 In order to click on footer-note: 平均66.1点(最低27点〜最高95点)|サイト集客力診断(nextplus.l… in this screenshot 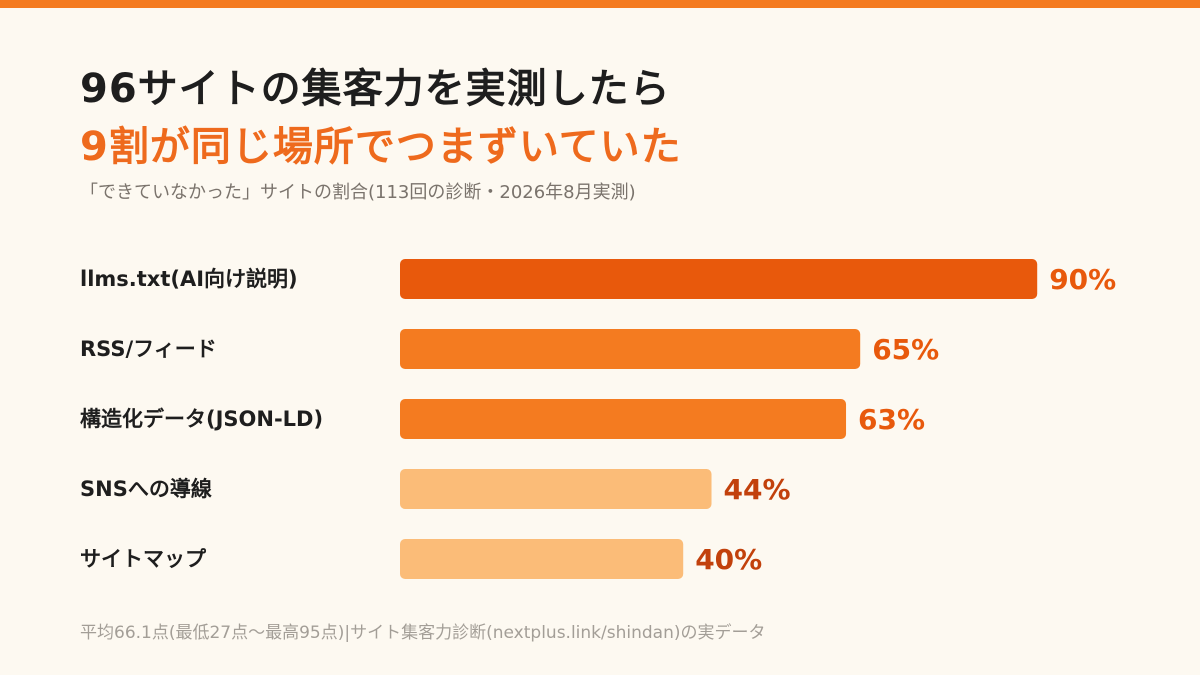, I will do `click(423, 633)`.